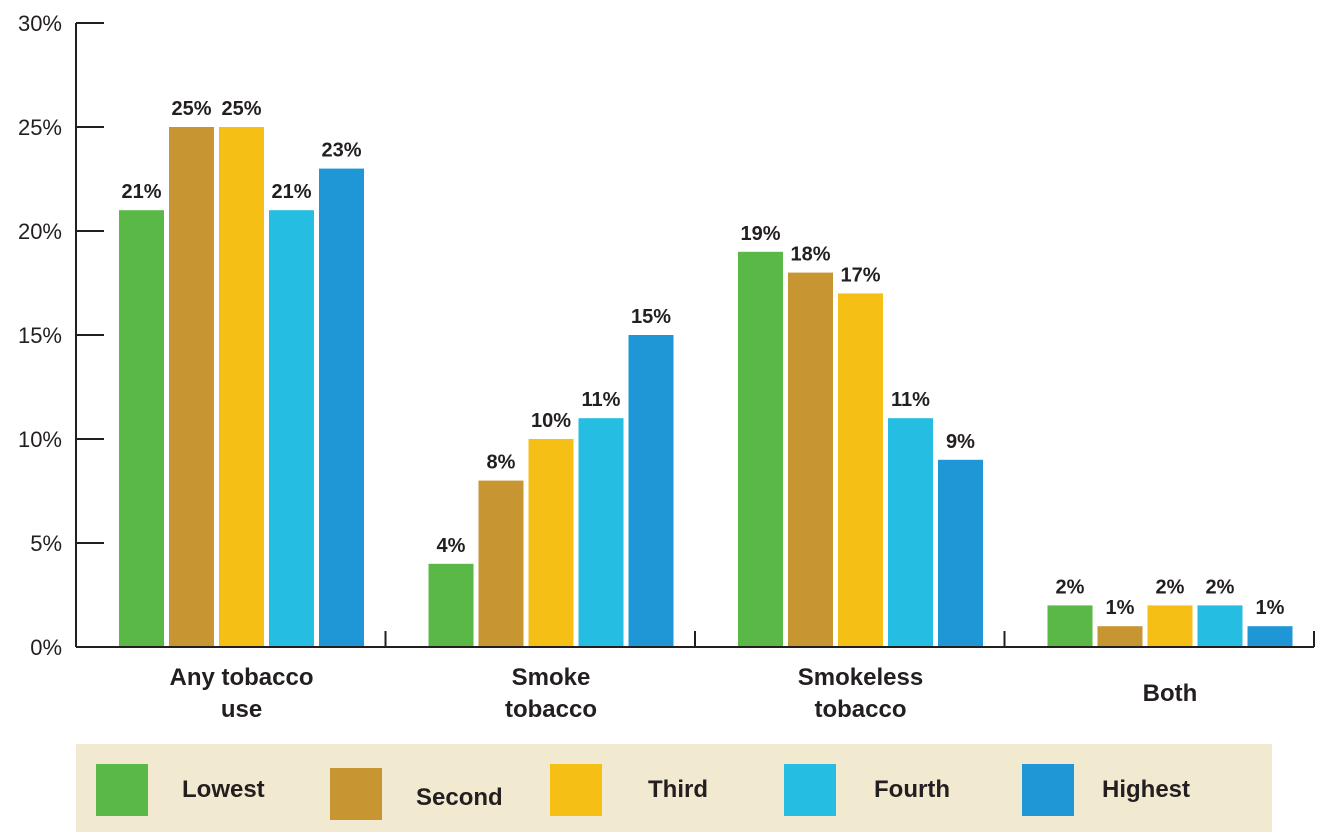 This screenshot has width=1323, height=835. I want to click on category-label: Both, so click(1170, 693).